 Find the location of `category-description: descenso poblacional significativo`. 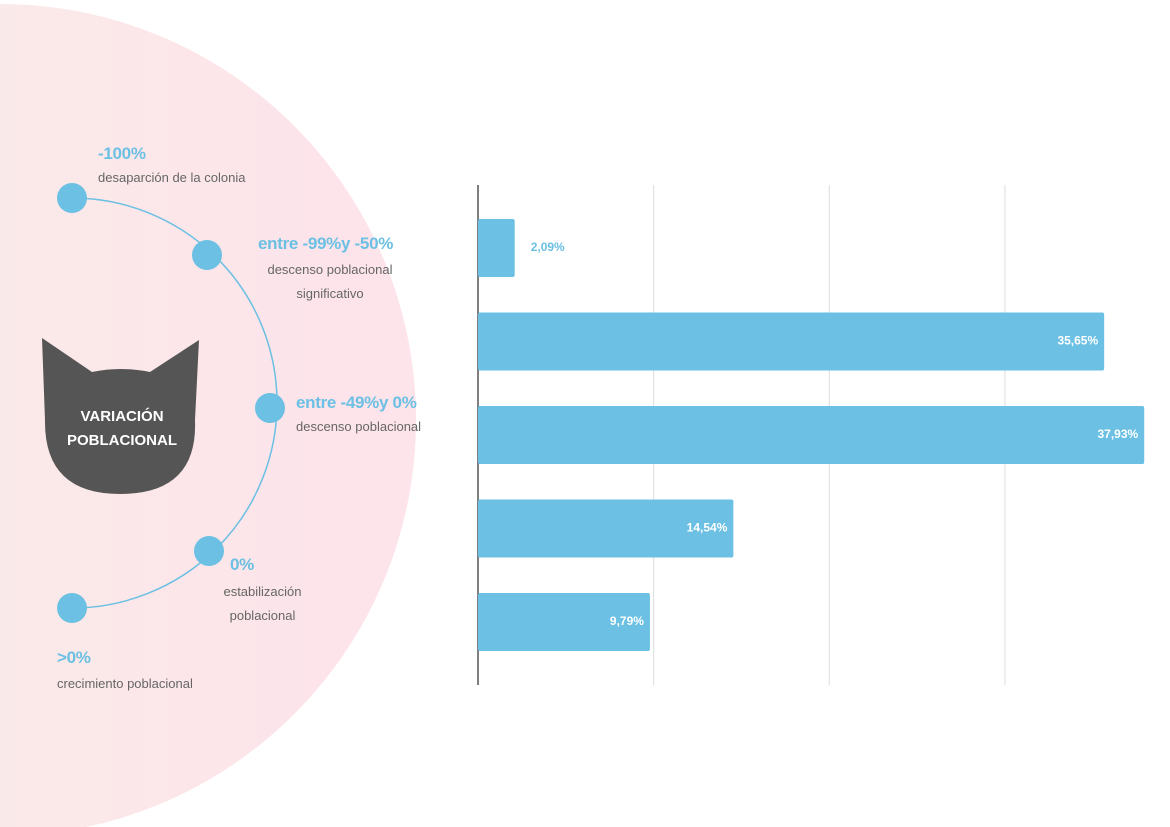

category-description: descenso poblacional significativo is located at coordinates (330, 281).